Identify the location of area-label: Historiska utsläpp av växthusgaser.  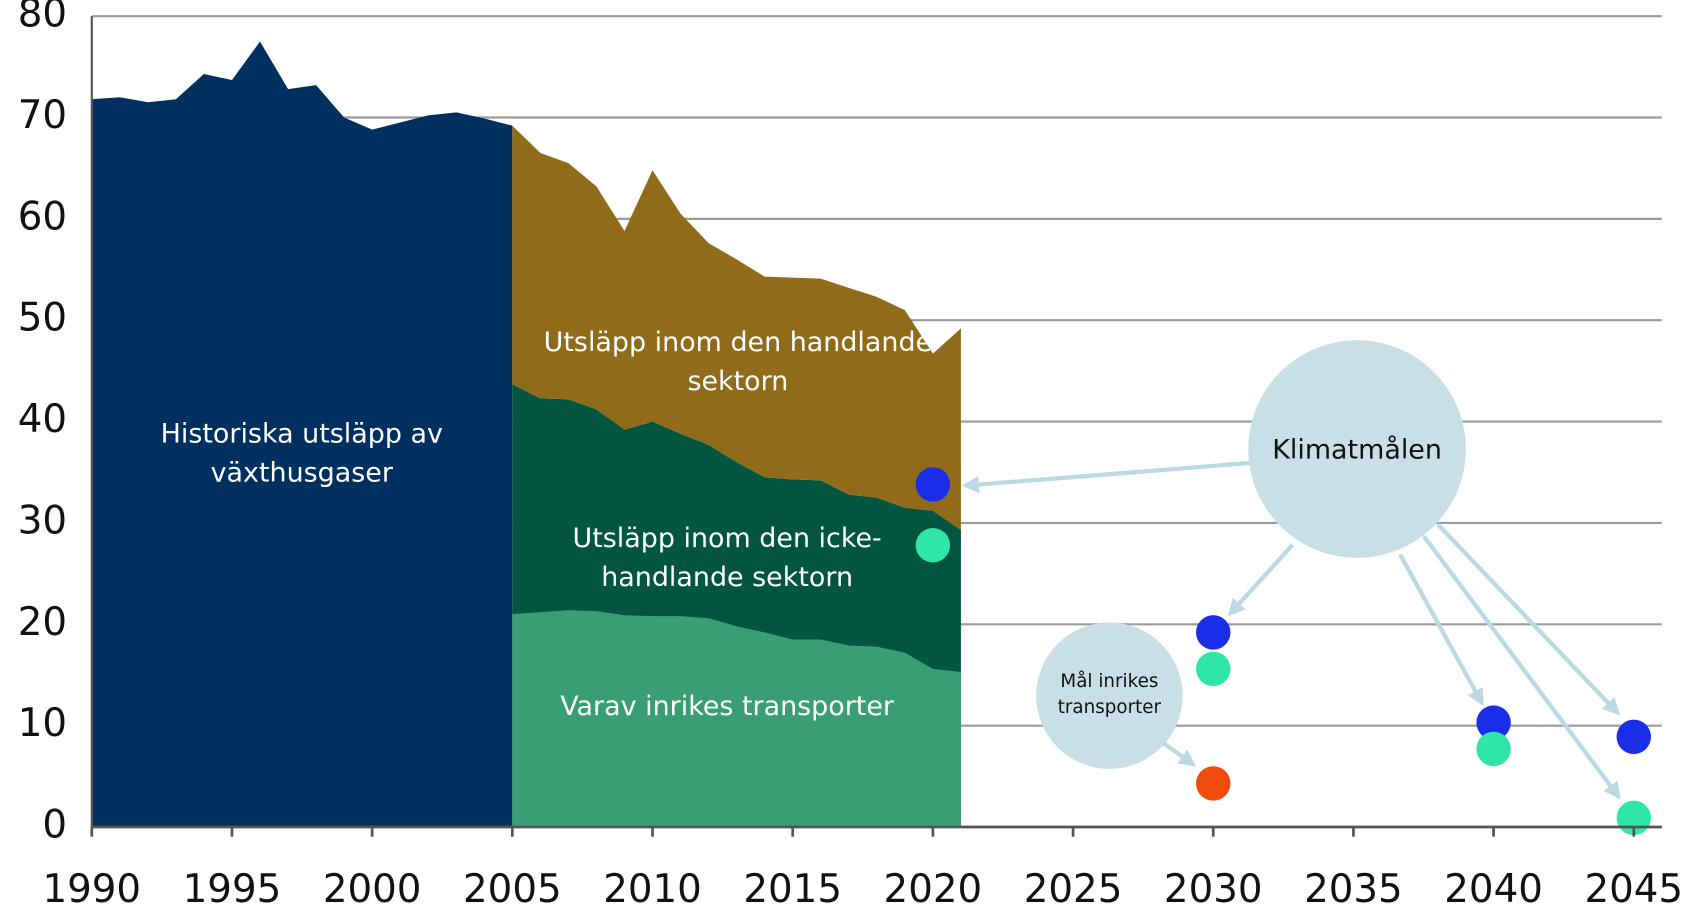
(301, 453).